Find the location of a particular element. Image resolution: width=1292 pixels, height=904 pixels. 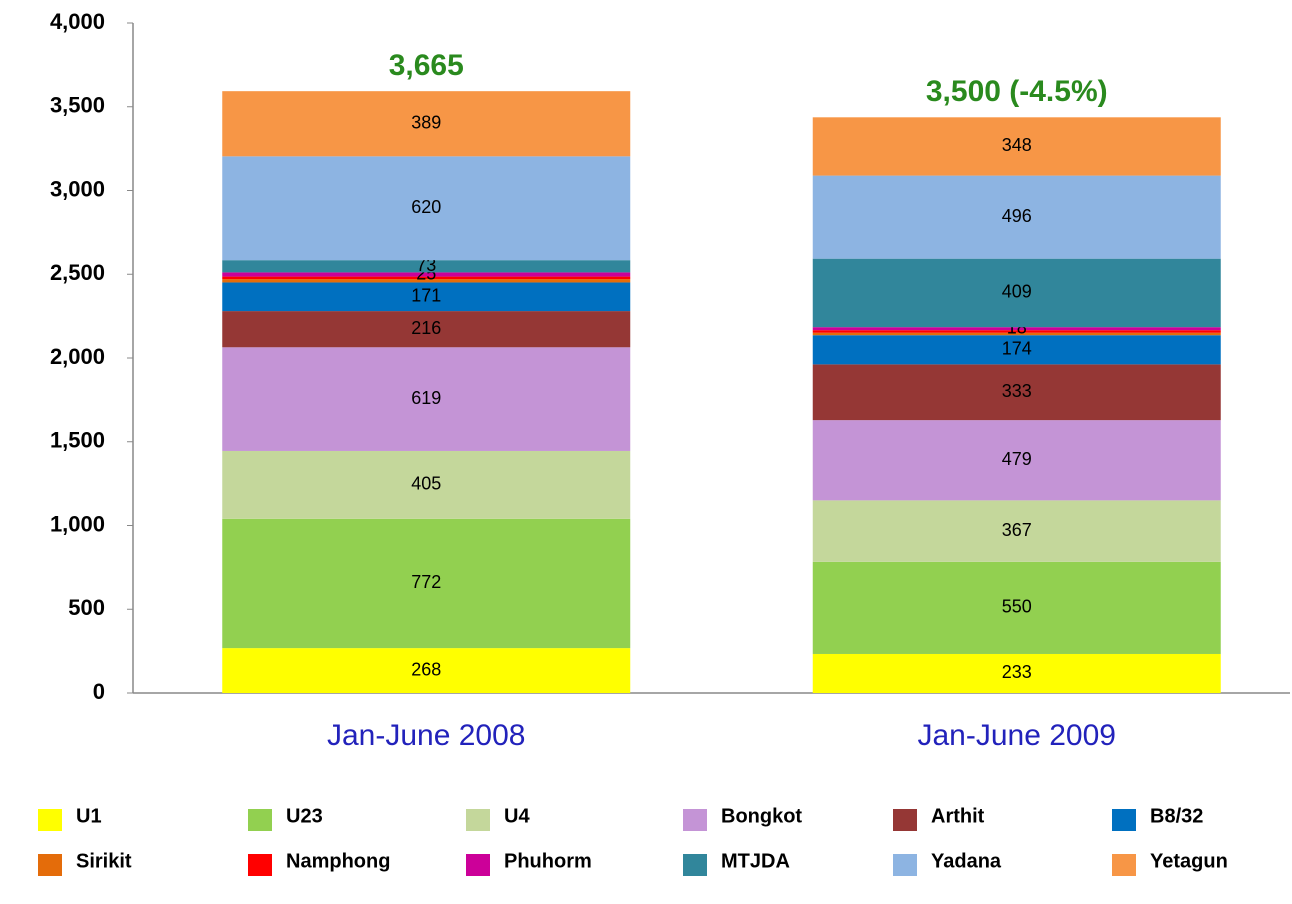

y-tick-label: 500 is located at coordinates (86, 607).